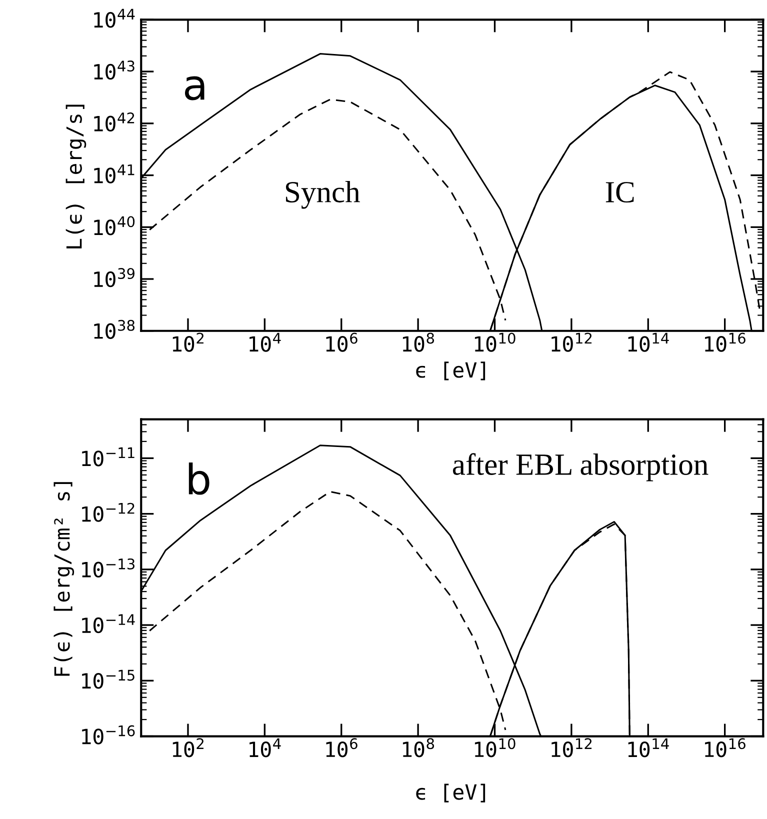  I want to click on y-tick-label: 10$^{43}$, so click(114, 70).